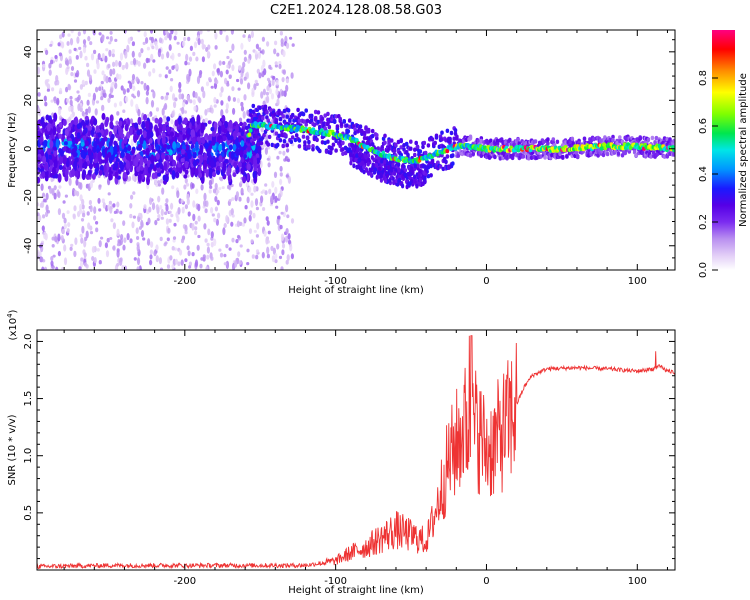 Image resolution: width=750 pixels, height=600 pixels. I want to click on tick-label: 0.4, so click(703, 174).